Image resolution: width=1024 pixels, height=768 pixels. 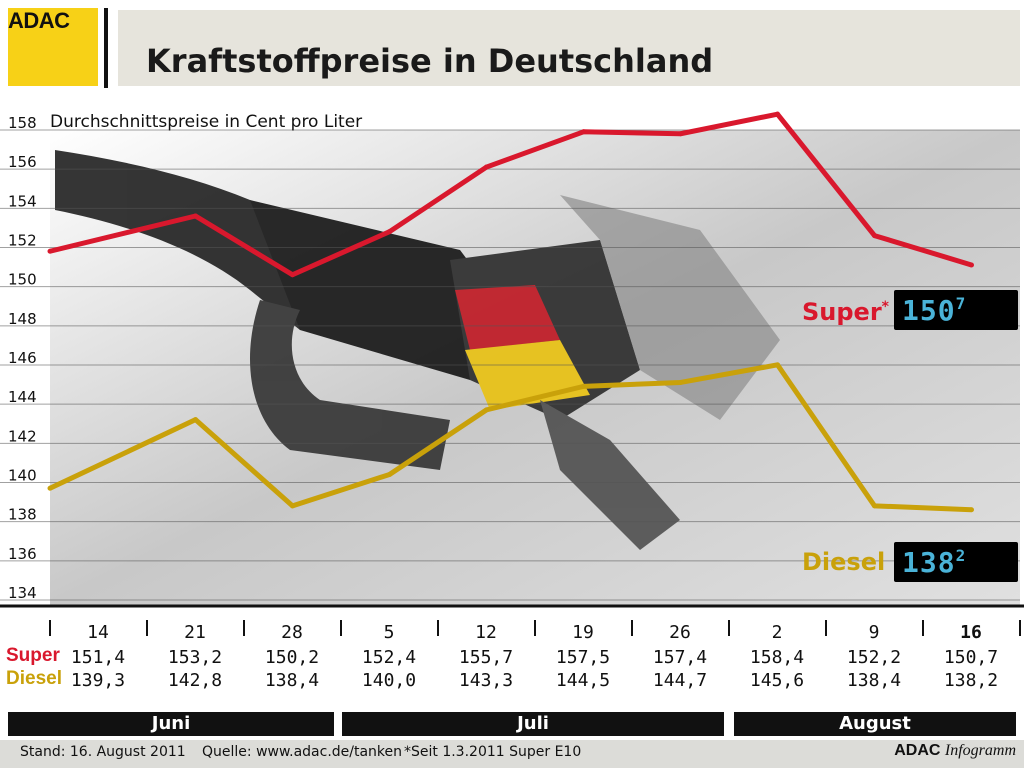 I want to click on footer-credit: ADAC Infogramm, so click(x=955, y=751).